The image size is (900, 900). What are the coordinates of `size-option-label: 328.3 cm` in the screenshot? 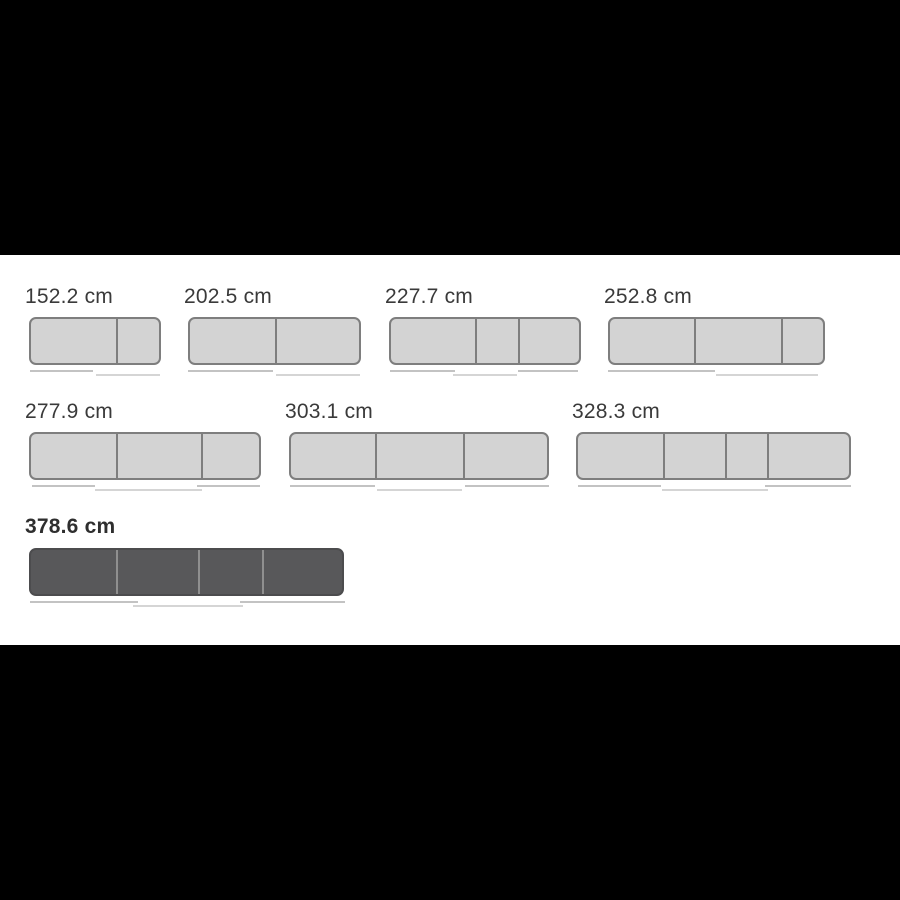 It's located at (616, 411).